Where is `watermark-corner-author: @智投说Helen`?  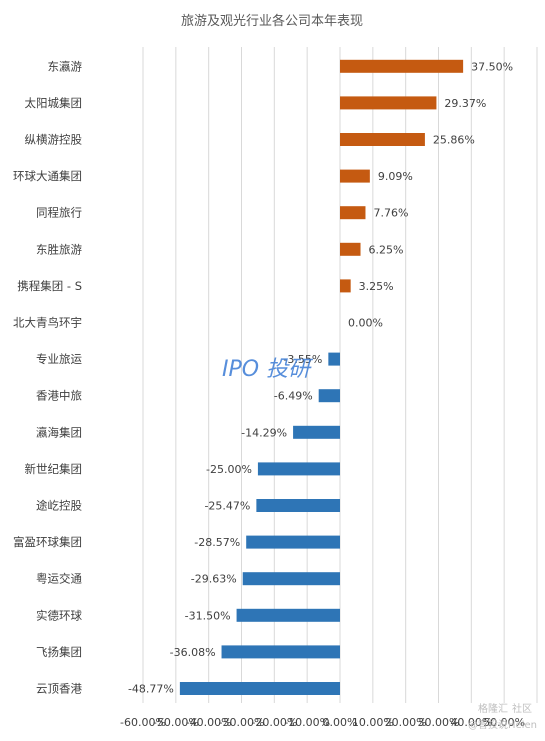 watermark-corner-author: @智投说Helen is located at coordinates (502, 724).